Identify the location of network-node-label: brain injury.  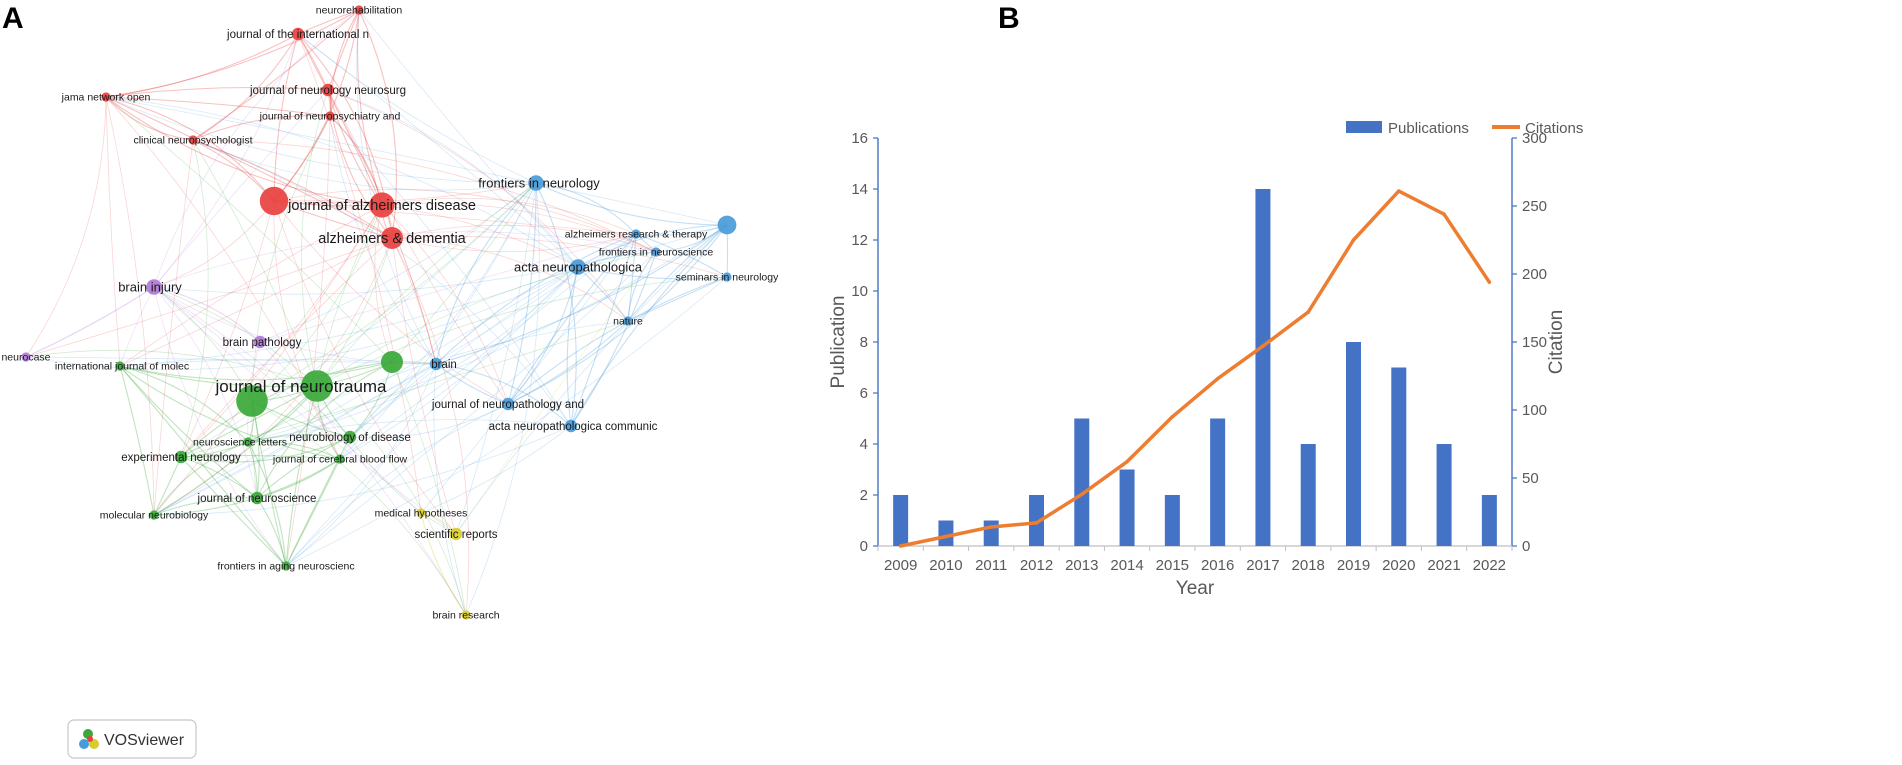
(150, 287).